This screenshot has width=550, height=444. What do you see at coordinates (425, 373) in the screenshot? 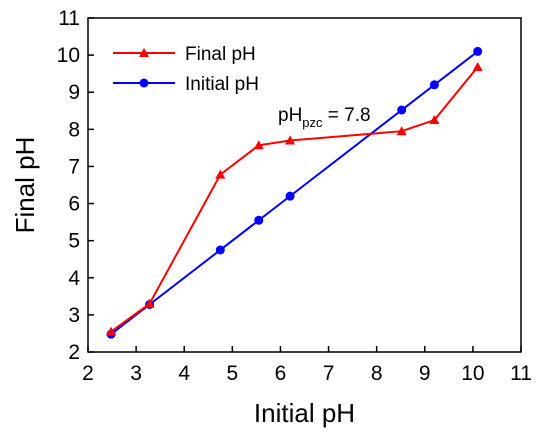
I see `x-tick-label: 9` at bounding box center [425, 373].